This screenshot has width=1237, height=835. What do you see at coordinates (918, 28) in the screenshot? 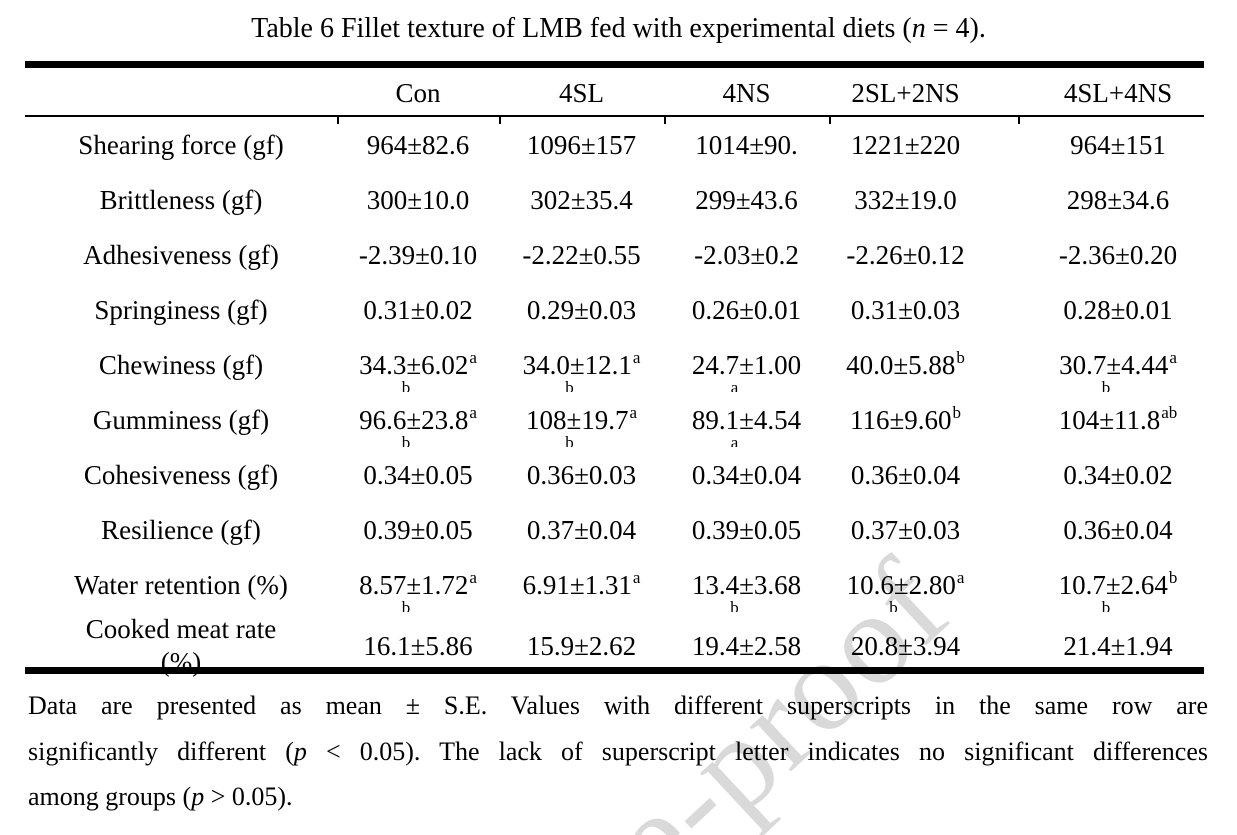
I see `table-title-n-italic: n` at bounding box center [918, 28].